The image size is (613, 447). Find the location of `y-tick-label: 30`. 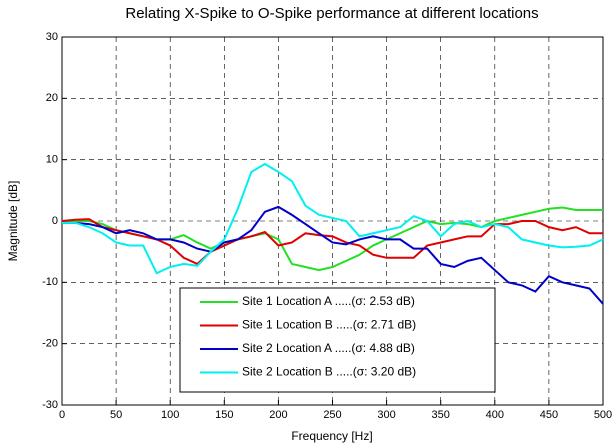

y-tick-label: 30 is located at coordinates (52, 37).